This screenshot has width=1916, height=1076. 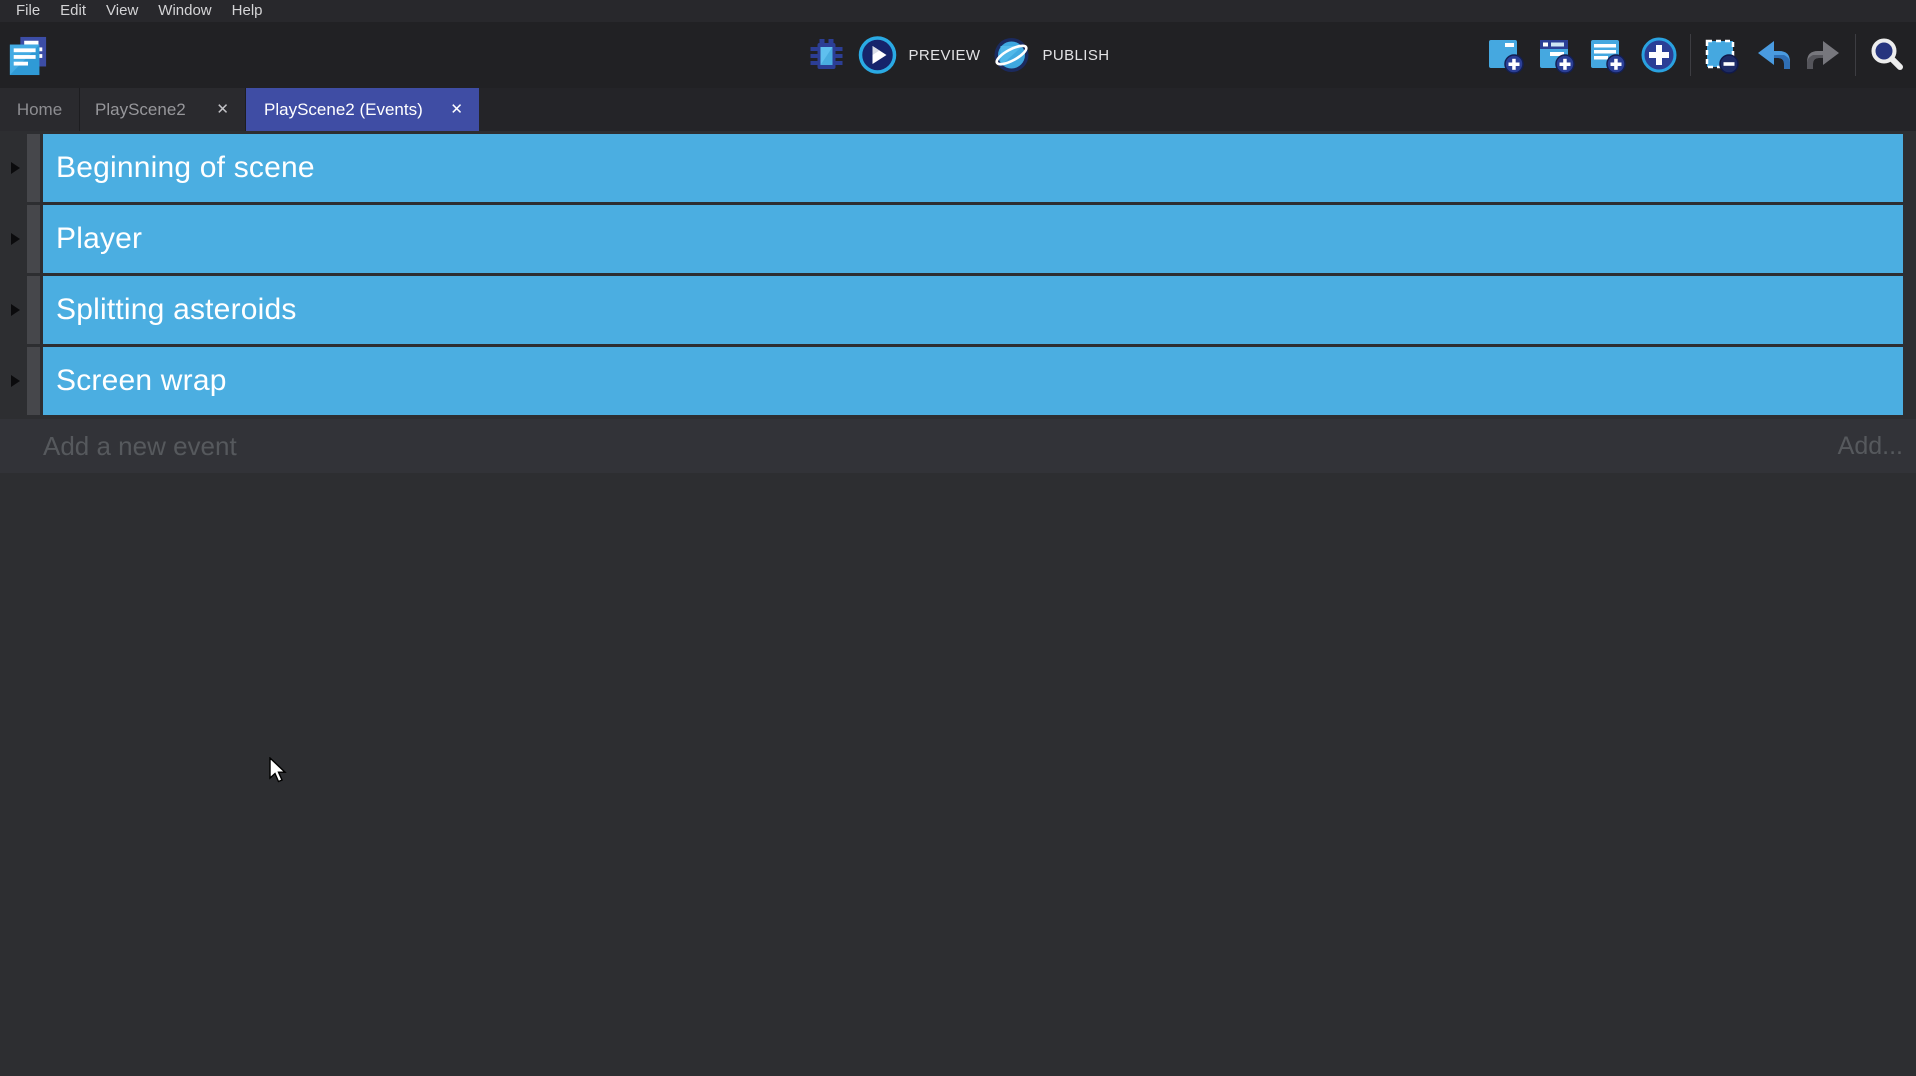 I want to click on event-group-title: Player, so click(x=99, y=238).